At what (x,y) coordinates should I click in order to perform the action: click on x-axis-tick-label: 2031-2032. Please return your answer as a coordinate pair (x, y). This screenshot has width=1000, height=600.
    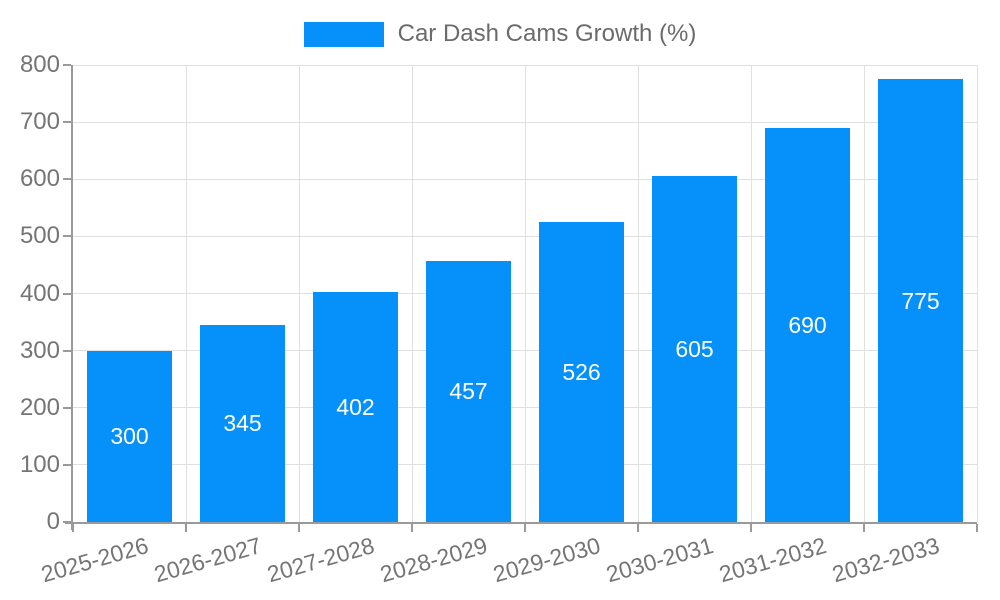
    Looking at the image, I should click on (772, 560).